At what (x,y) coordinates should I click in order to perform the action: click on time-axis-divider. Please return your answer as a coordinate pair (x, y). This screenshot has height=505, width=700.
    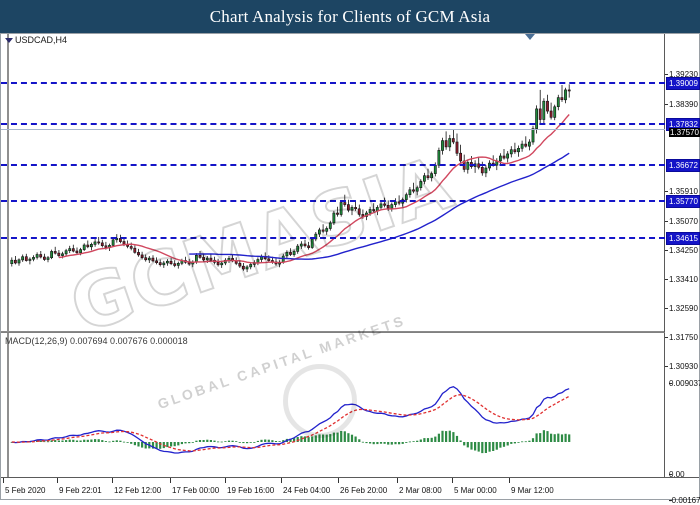
    Looking at the image, I should click on (350, 477).